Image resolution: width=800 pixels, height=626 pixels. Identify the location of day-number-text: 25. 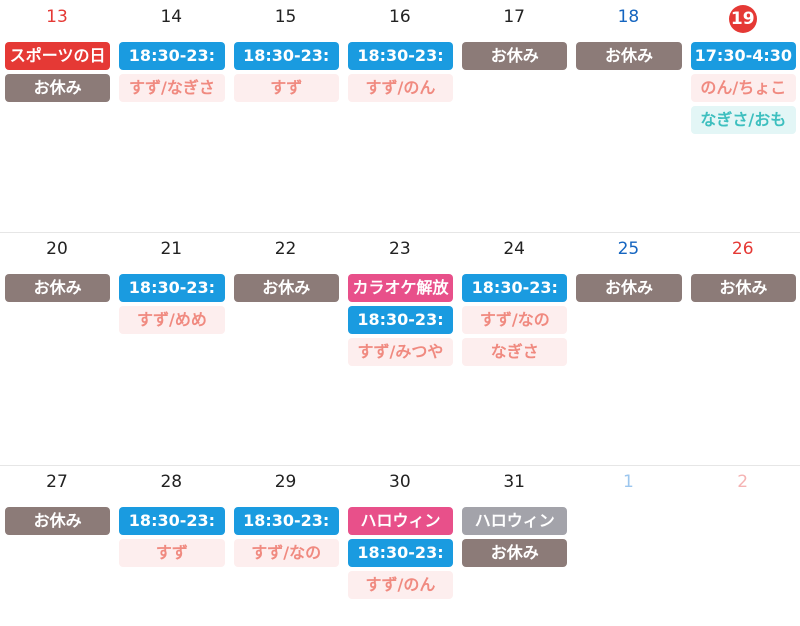
(628, 249).